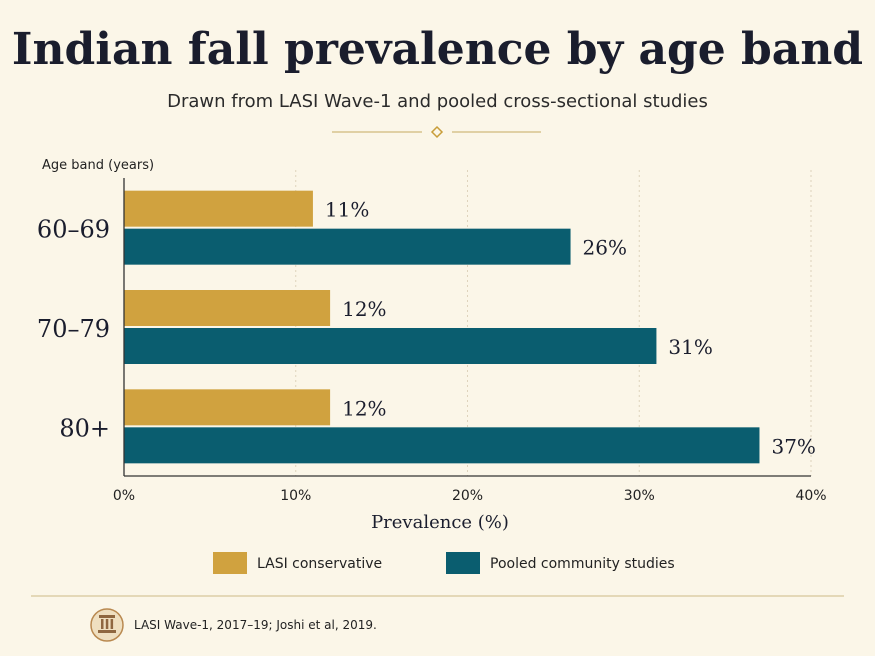 The width and height of the screenshot is (875, 656). I want to click on bar-value-label: 31%, so click(690, 347).